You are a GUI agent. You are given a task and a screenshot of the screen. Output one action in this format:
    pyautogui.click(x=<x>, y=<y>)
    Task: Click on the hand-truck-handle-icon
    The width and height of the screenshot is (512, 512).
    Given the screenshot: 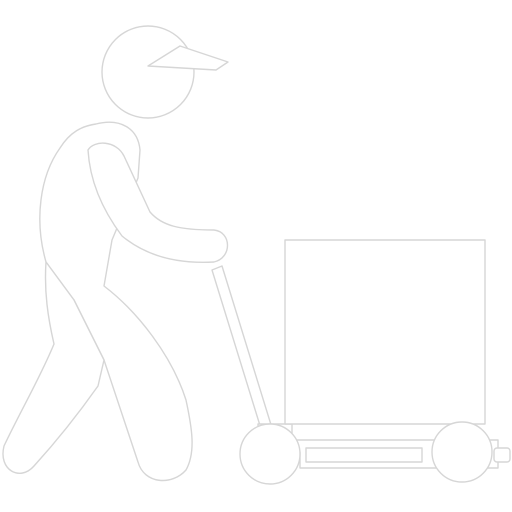 What is the action you would take?
    pyautogui.click(x=242, y=349)
    